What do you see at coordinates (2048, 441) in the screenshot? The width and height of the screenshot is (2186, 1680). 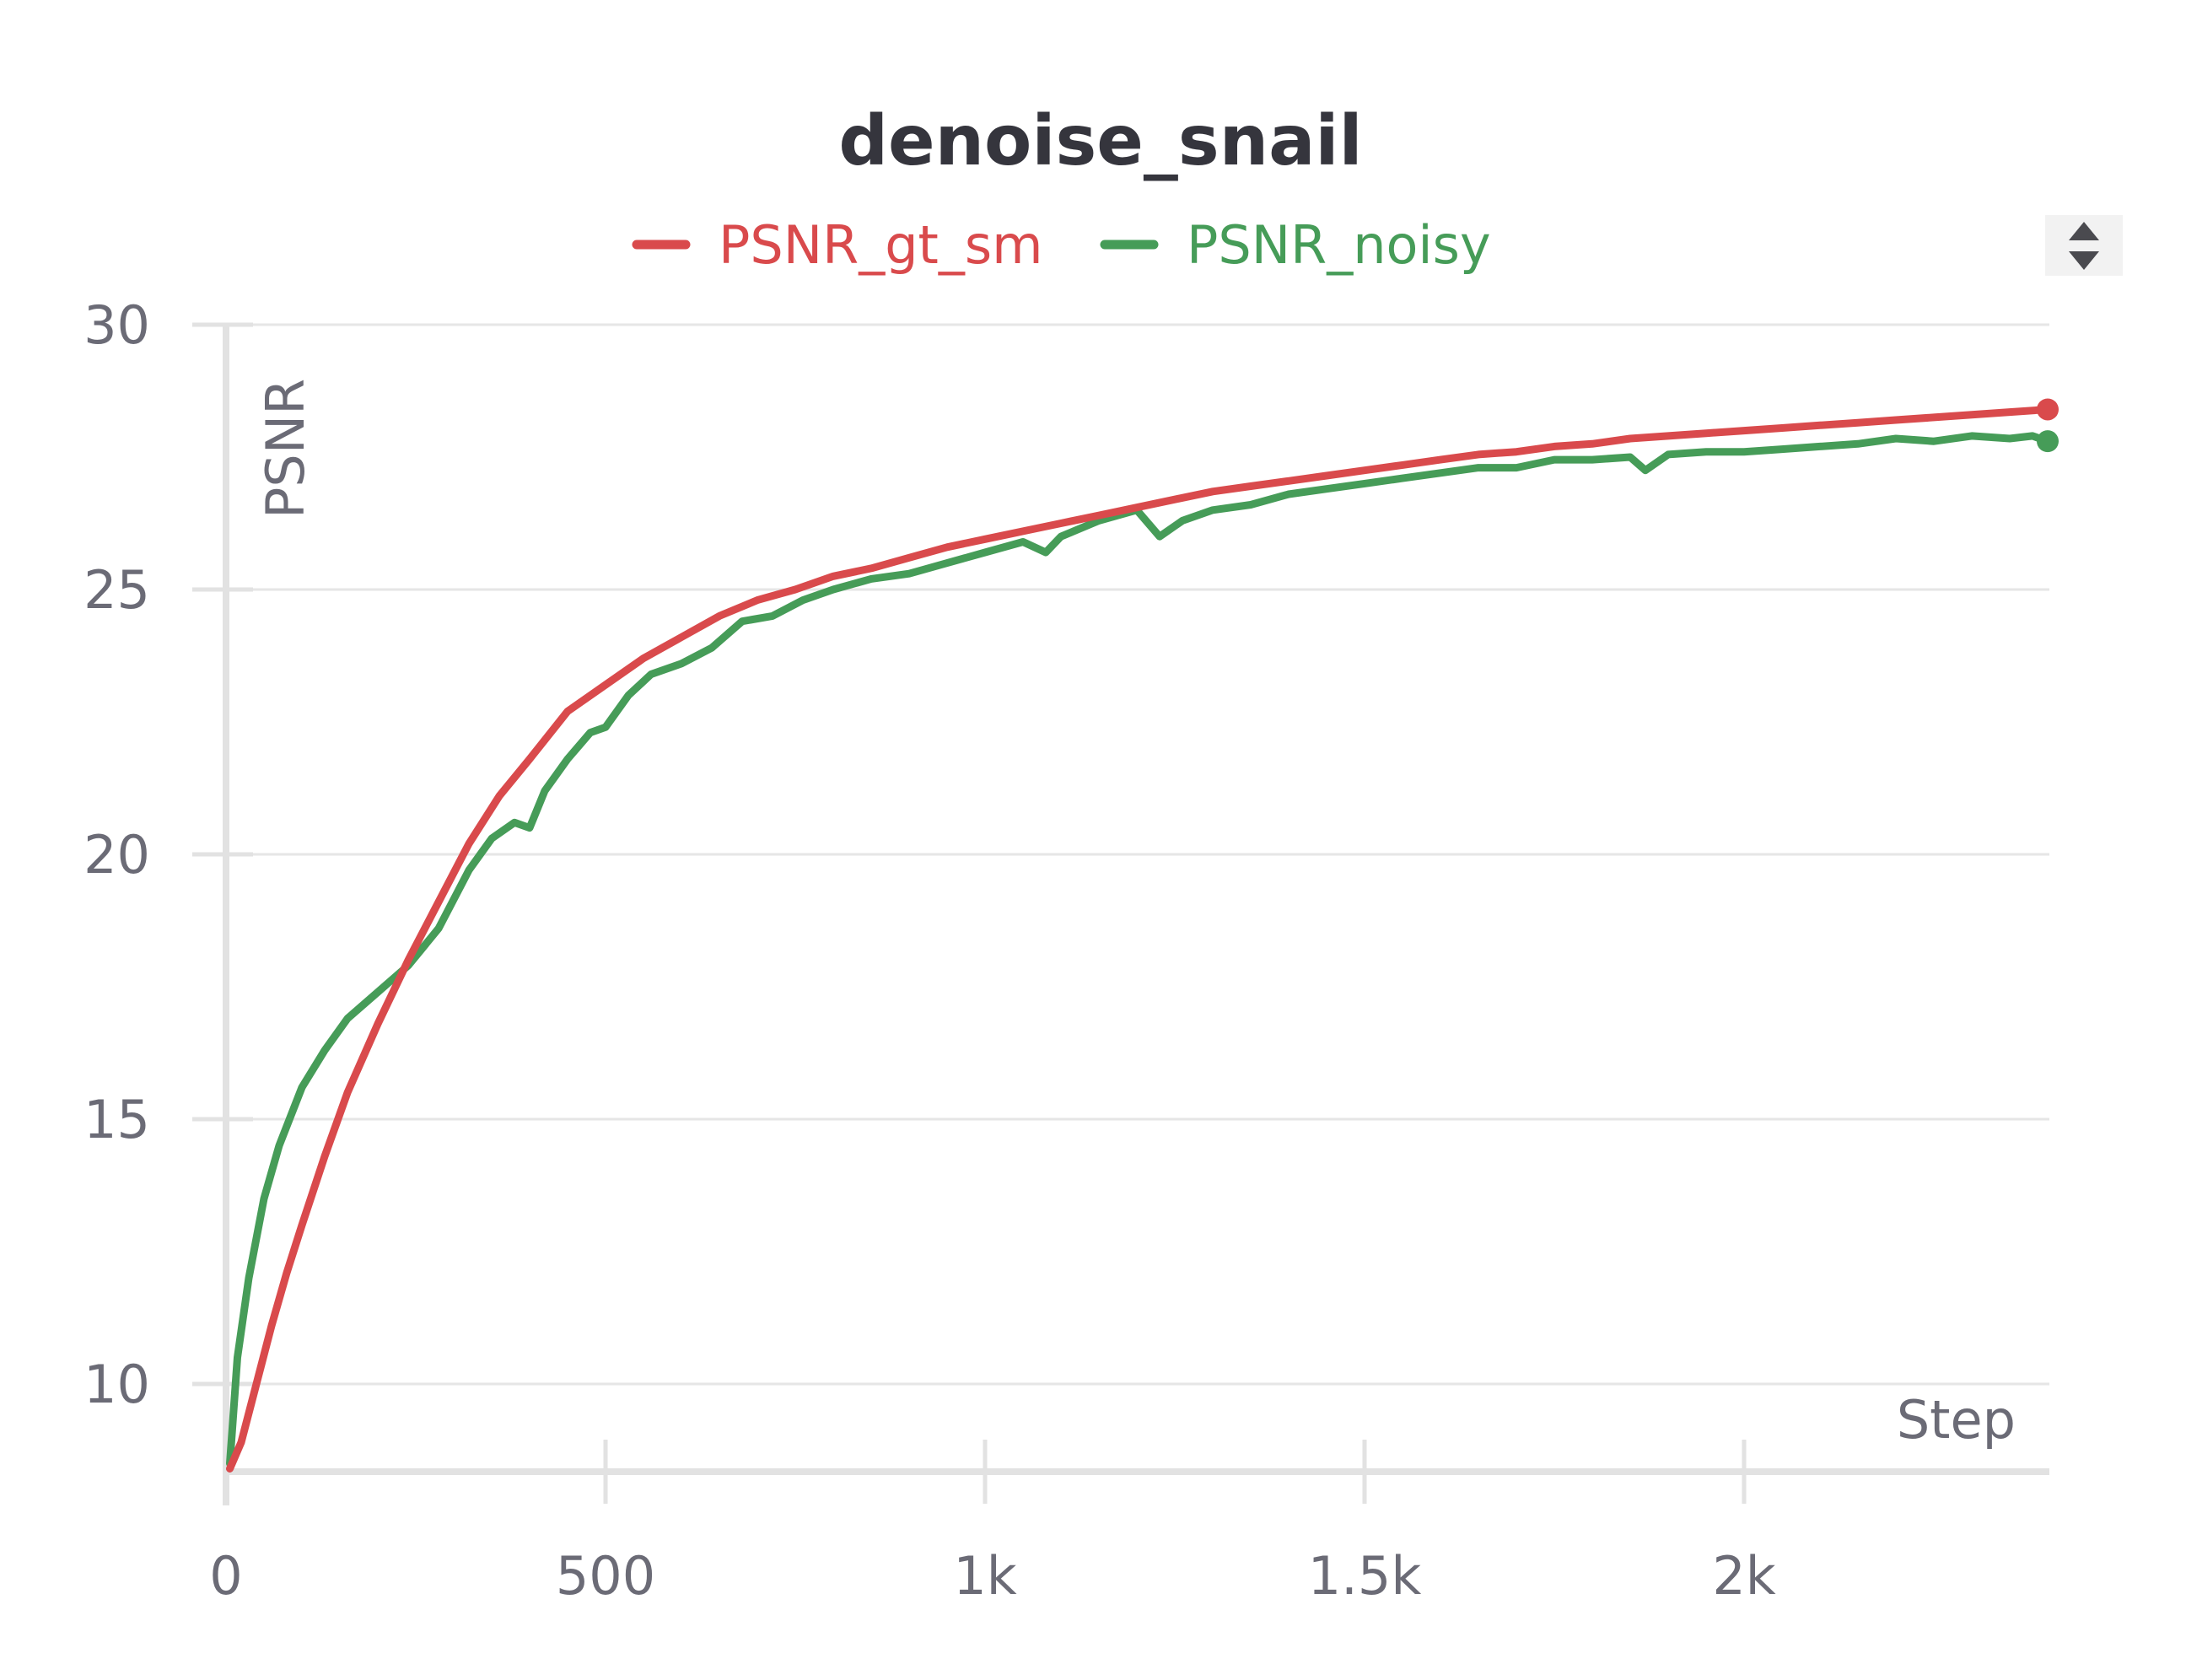 I see `series-end-point-PSNR_noisy` at bounding box center [2048, 441].